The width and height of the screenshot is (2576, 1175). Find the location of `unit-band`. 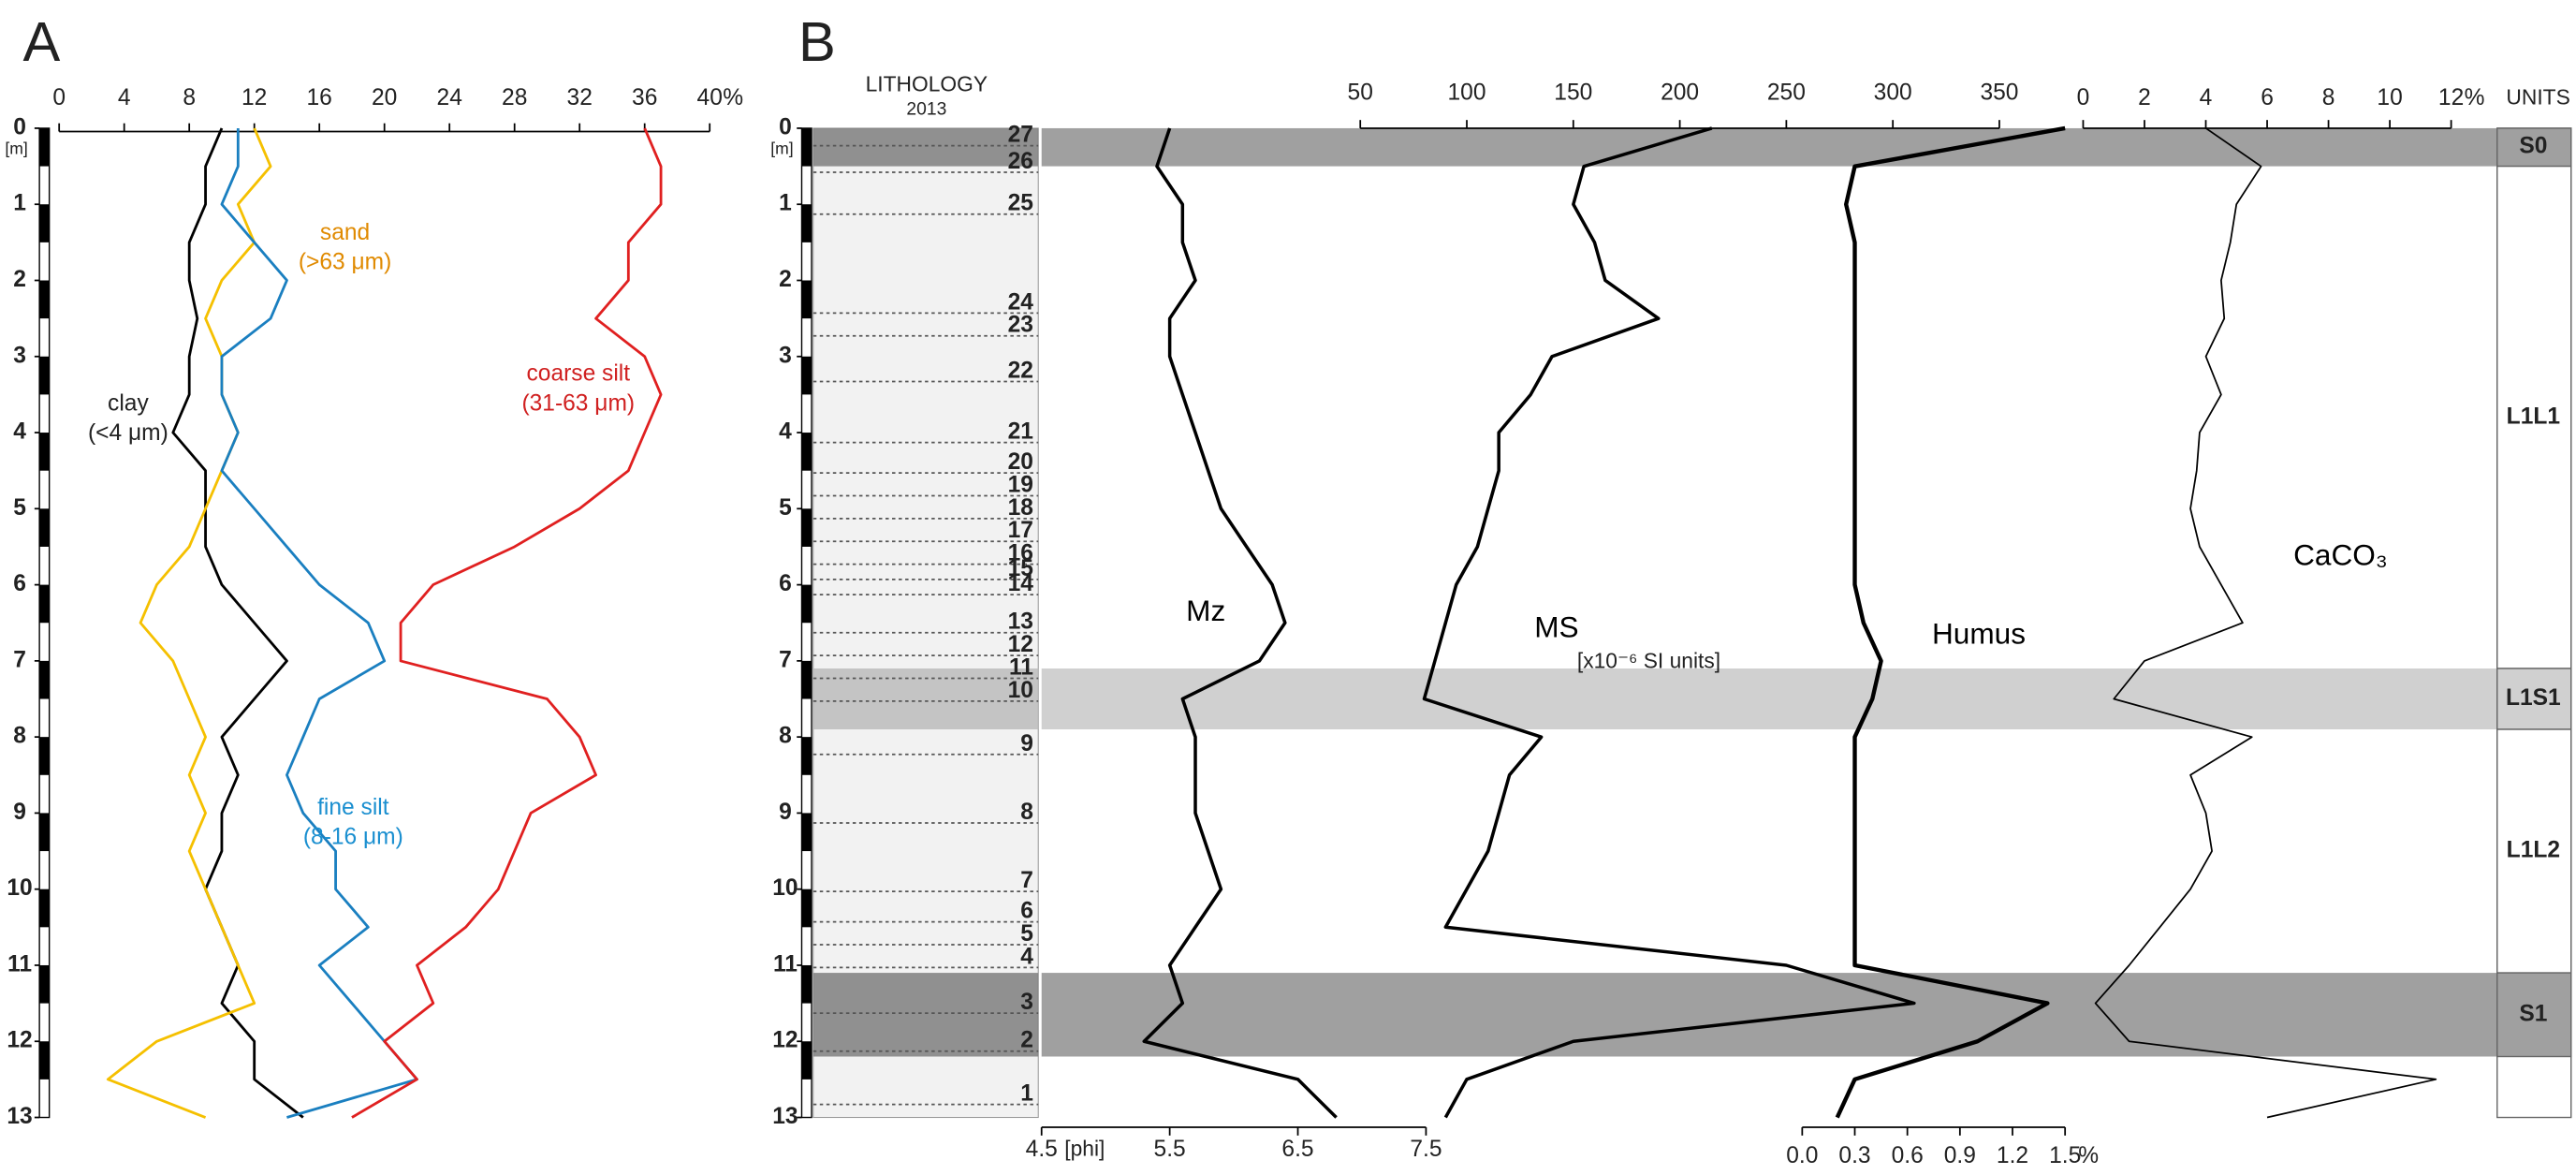

unit-band is located at coordinates (1769, 147).